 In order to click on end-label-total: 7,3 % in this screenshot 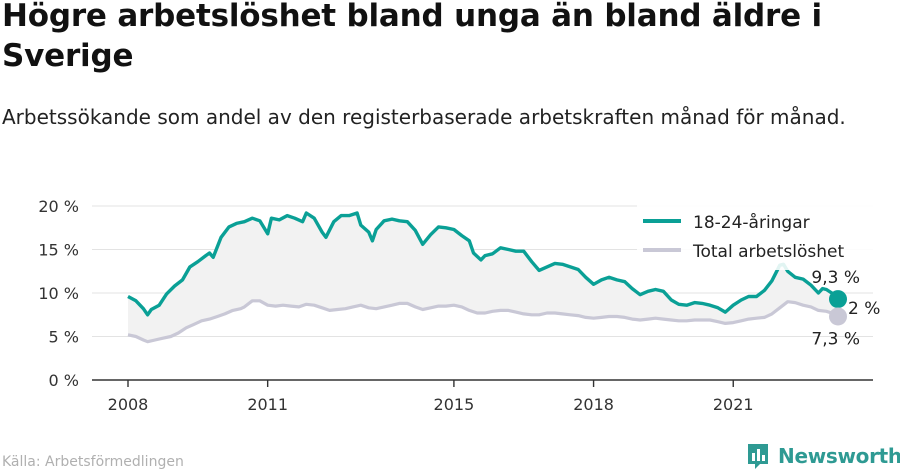, I will do `click(835, 339)`.